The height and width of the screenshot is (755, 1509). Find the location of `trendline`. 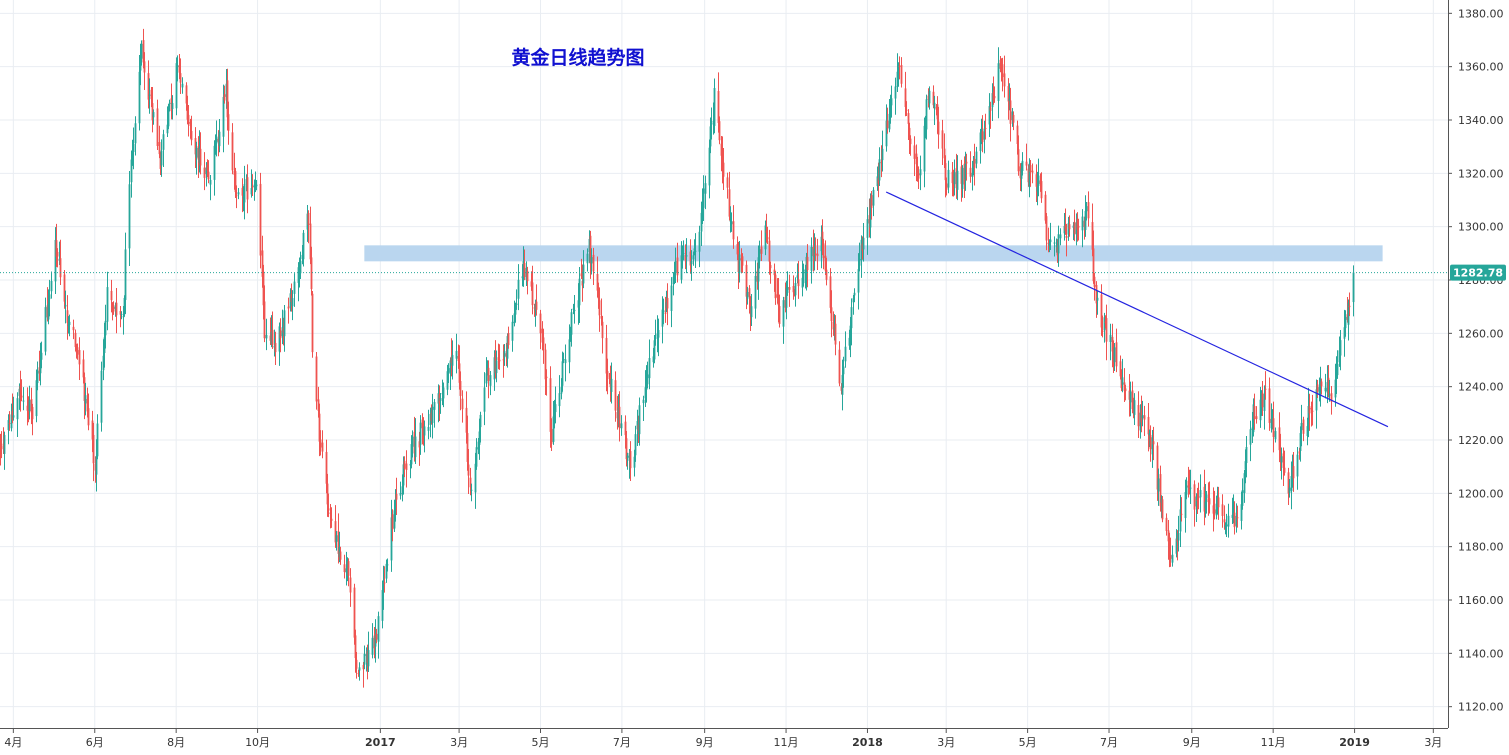

trendline is located at coordinates (1137, 309).